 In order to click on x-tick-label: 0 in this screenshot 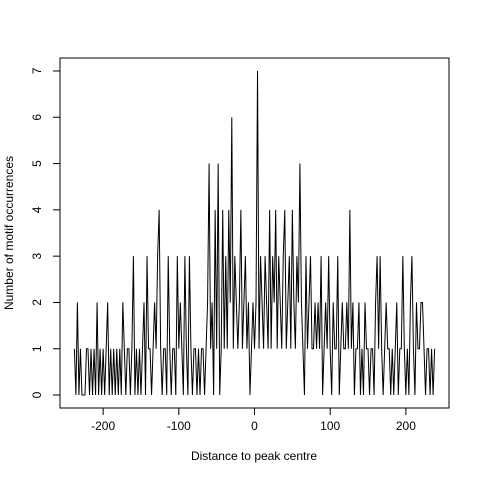, I will do `click(254, 426)`.